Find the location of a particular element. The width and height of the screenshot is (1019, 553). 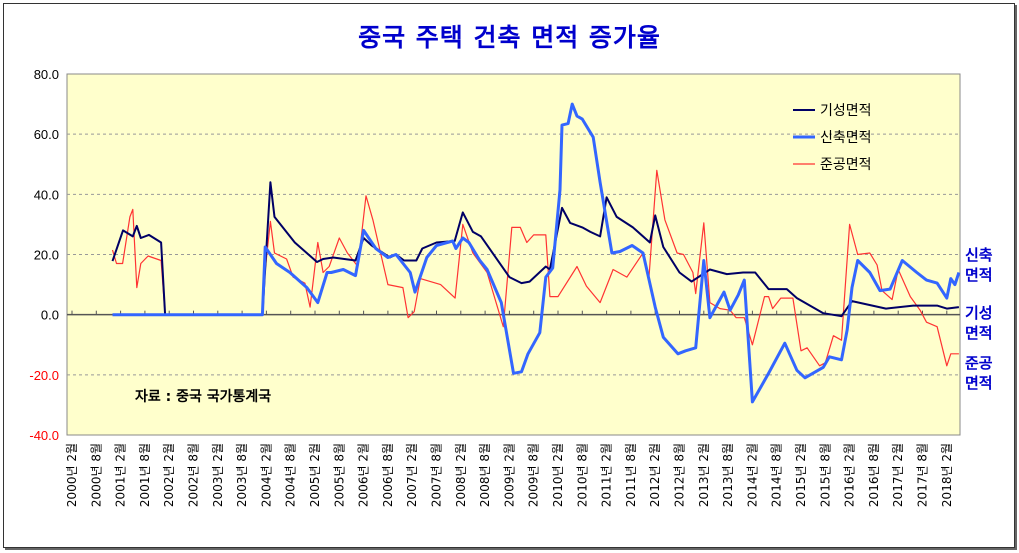

x-tick-label: 2004년 2월 is located at coordinates (266, 475).